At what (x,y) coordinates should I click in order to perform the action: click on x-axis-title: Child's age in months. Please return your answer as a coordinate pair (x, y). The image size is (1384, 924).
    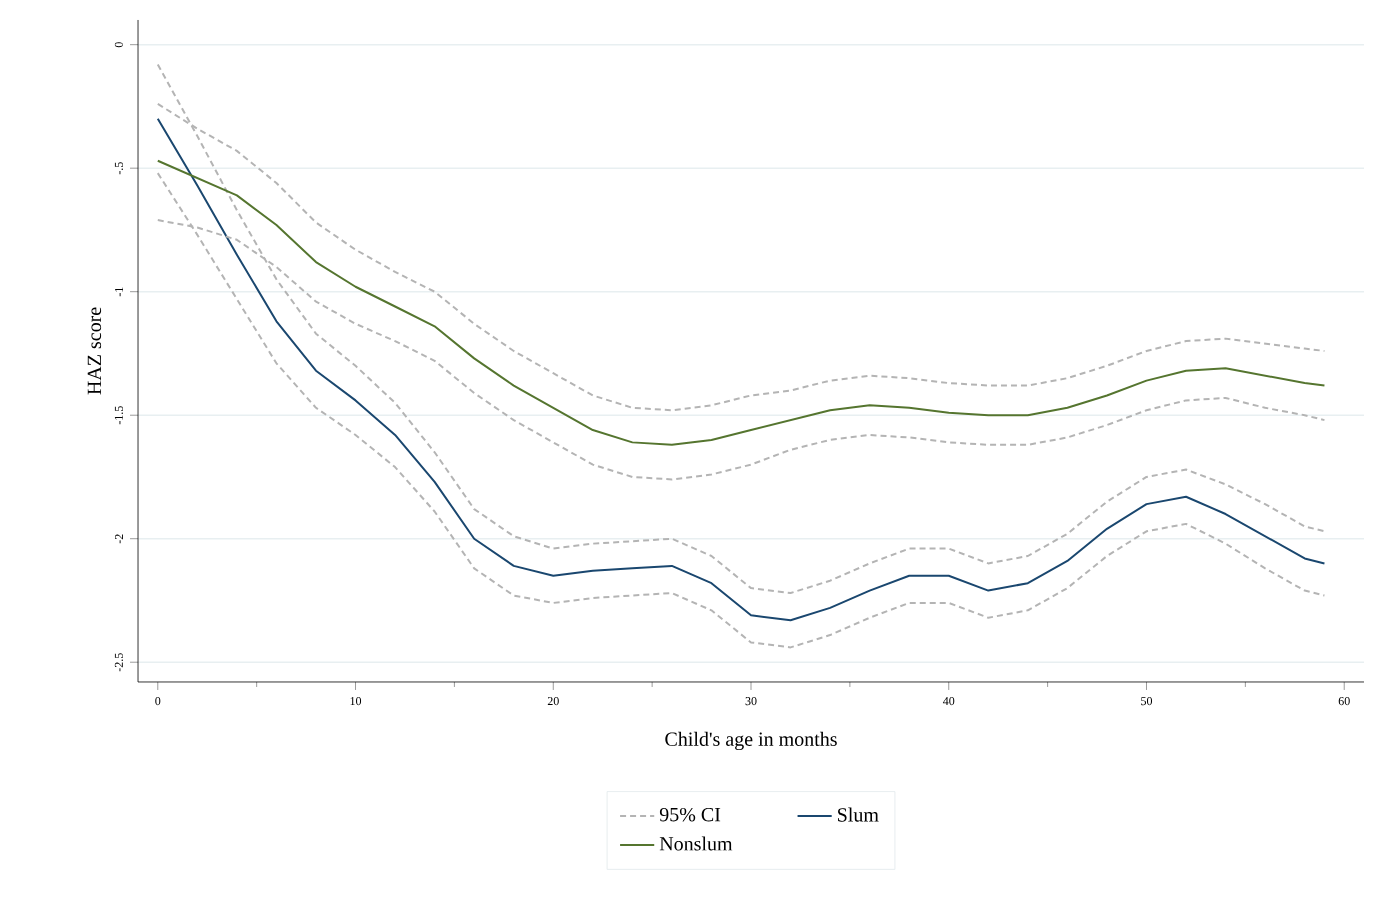
    Looking at the image, I should click on (751, 741).